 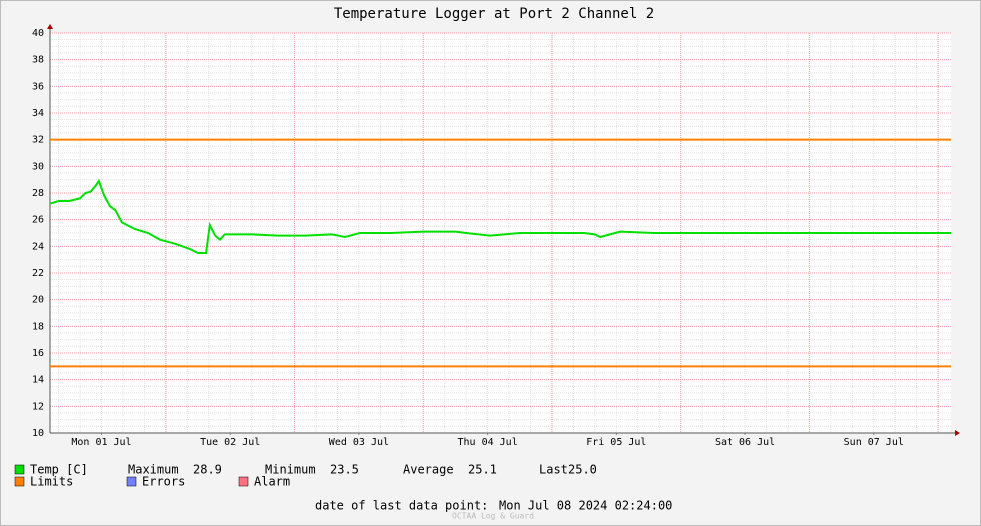 I want to click on y-tick-label: 18, so click(x=38, y=326).